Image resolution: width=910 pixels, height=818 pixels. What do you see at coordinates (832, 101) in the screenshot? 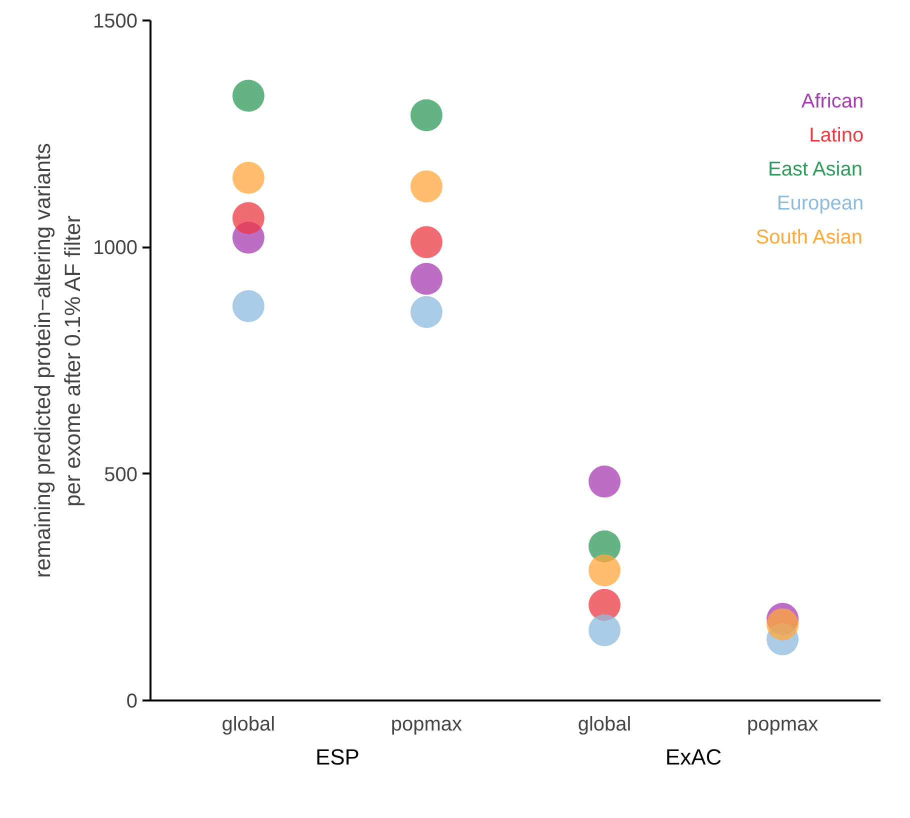
I see `text: African` at bounding box center [832, 101].